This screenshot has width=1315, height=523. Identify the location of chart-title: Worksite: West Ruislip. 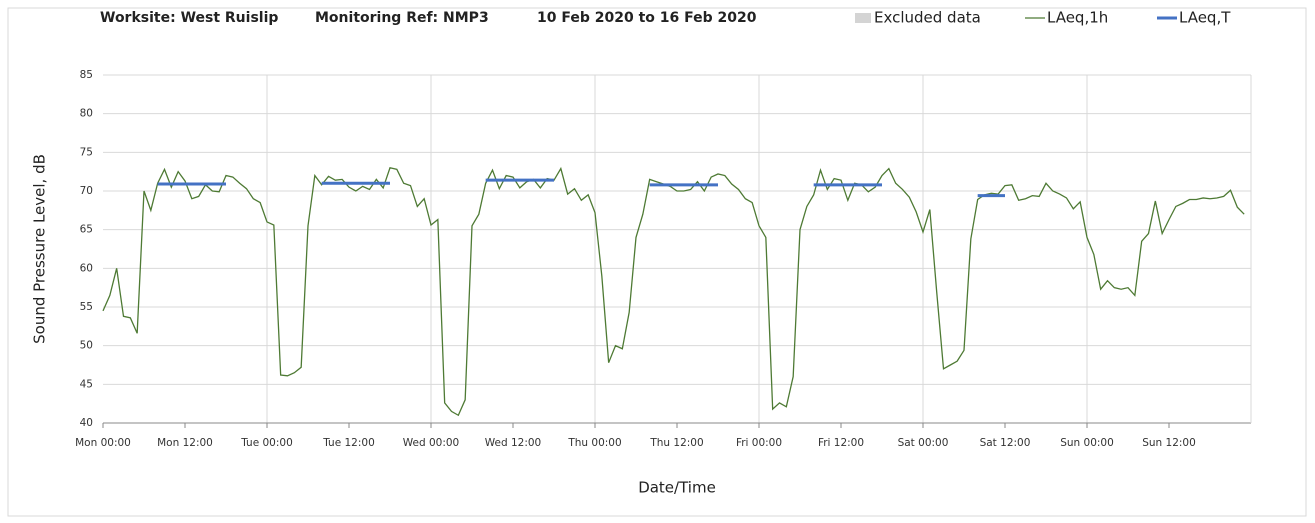
(189, 18).